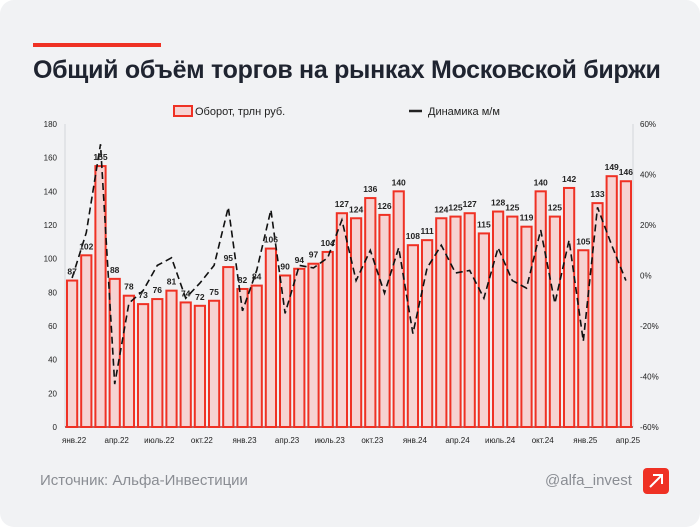 The height and width of the screenshot is (527, 700). I want to click on bar-data-label: 105, so click(583, 241).